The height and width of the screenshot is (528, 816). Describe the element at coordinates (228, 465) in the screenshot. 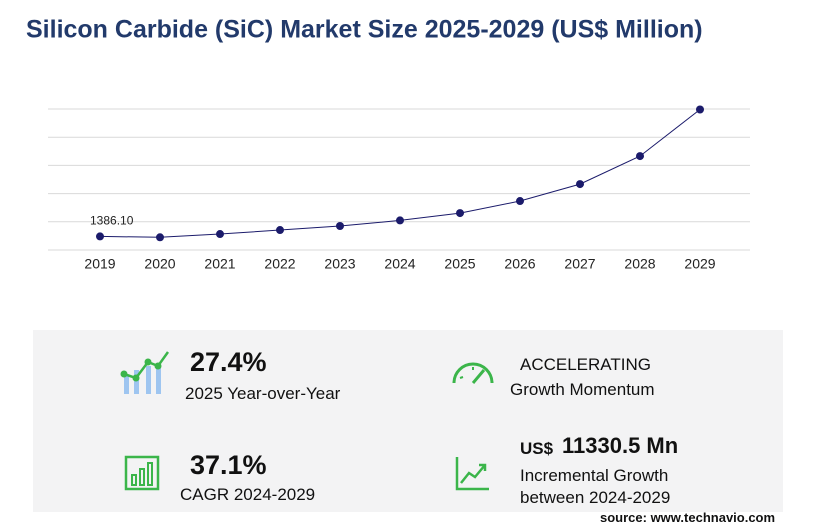

I see `cagr-value: 37.1%` at that location.